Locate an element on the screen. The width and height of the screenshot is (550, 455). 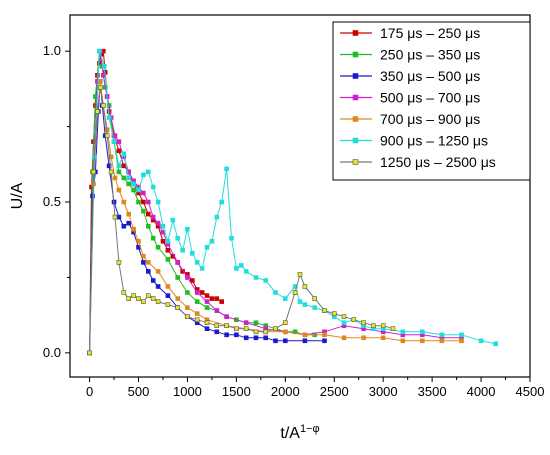
x-tick-label: 3000 is located at coordinates (383, 391).